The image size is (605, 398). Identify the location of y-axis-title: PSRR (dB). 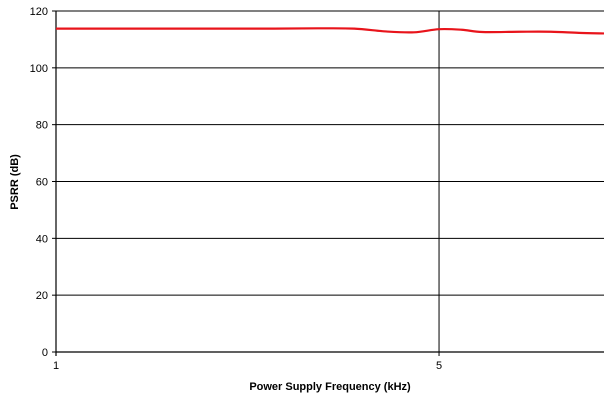
(15, 182).